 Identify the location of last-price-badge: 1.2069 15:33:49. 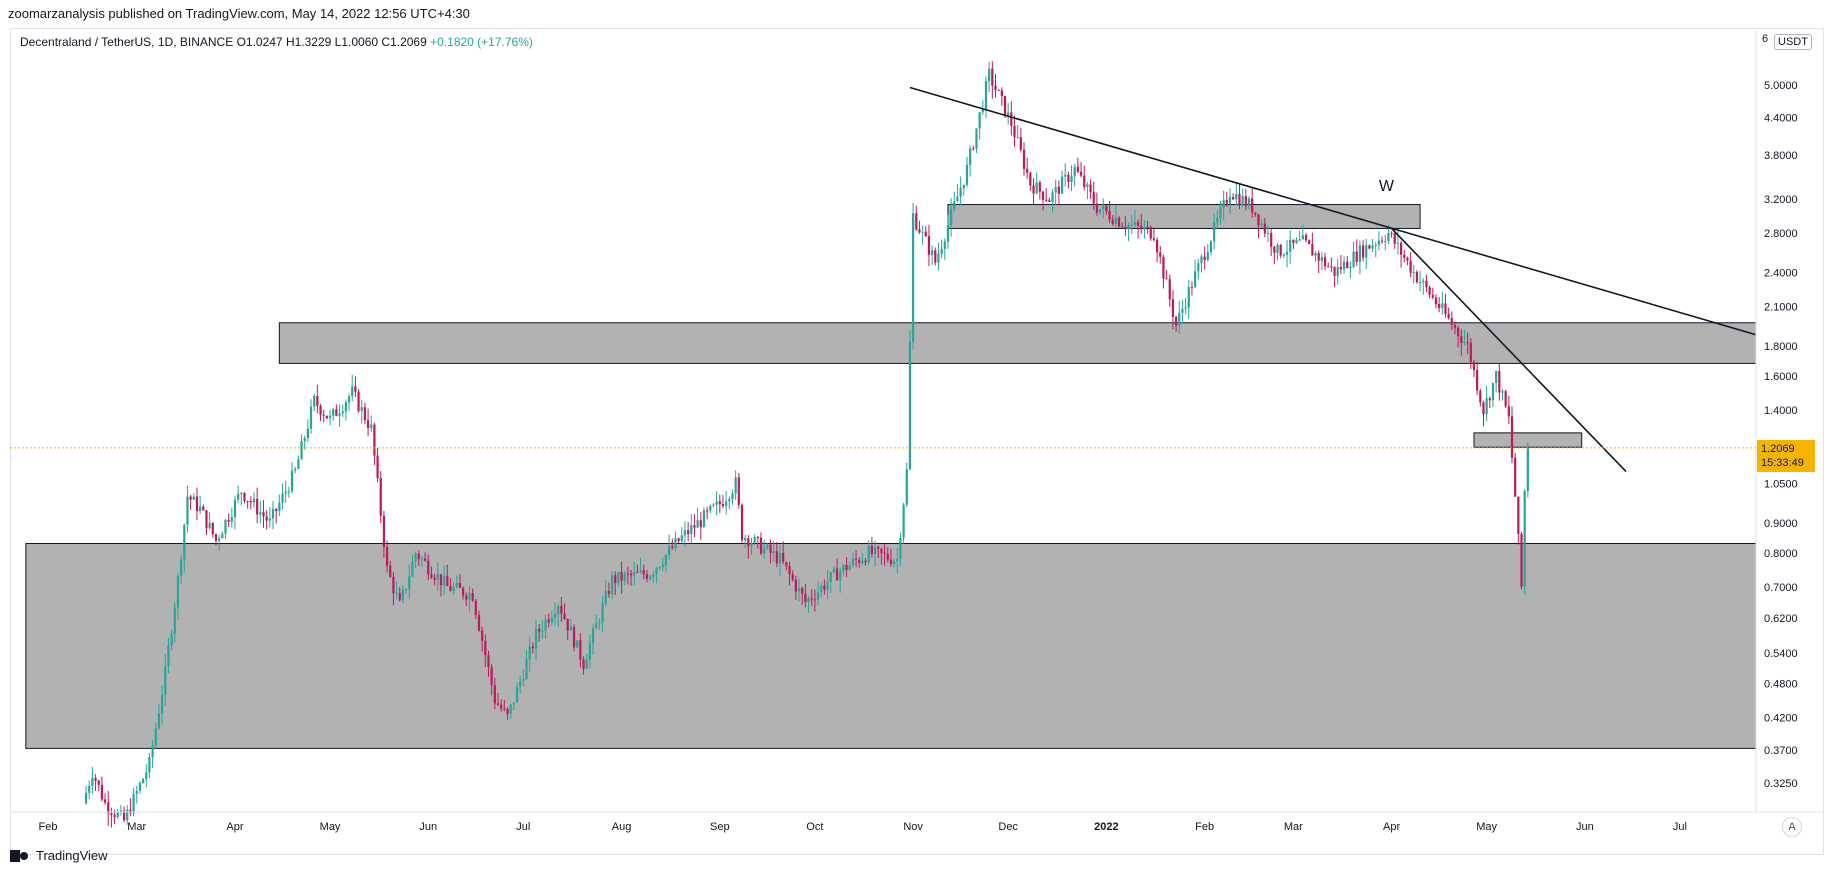
(1786, 456).